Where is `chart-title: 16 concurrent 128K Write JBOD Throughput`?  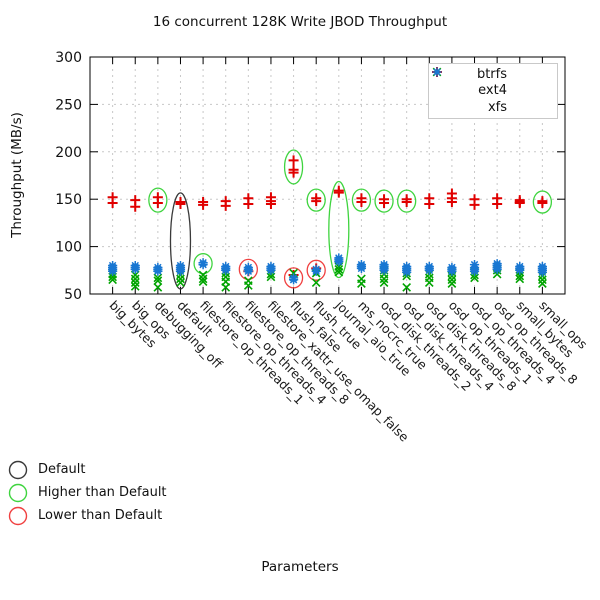 chart-title: 16 concurrent 128K Write JBOD Throughput is located at coordinates (300, 22).